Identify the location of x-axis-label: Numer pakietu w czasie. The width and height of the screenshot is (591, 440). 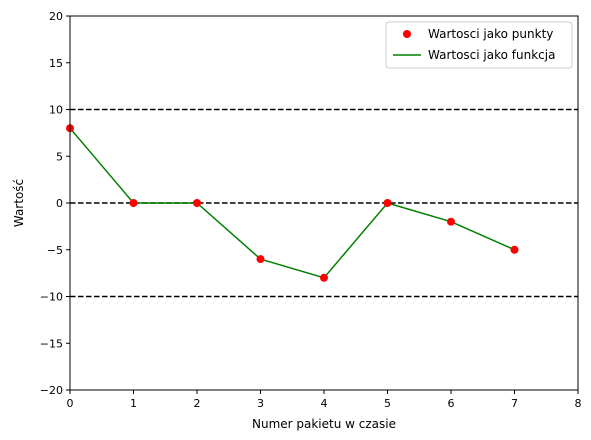
(324, 424).